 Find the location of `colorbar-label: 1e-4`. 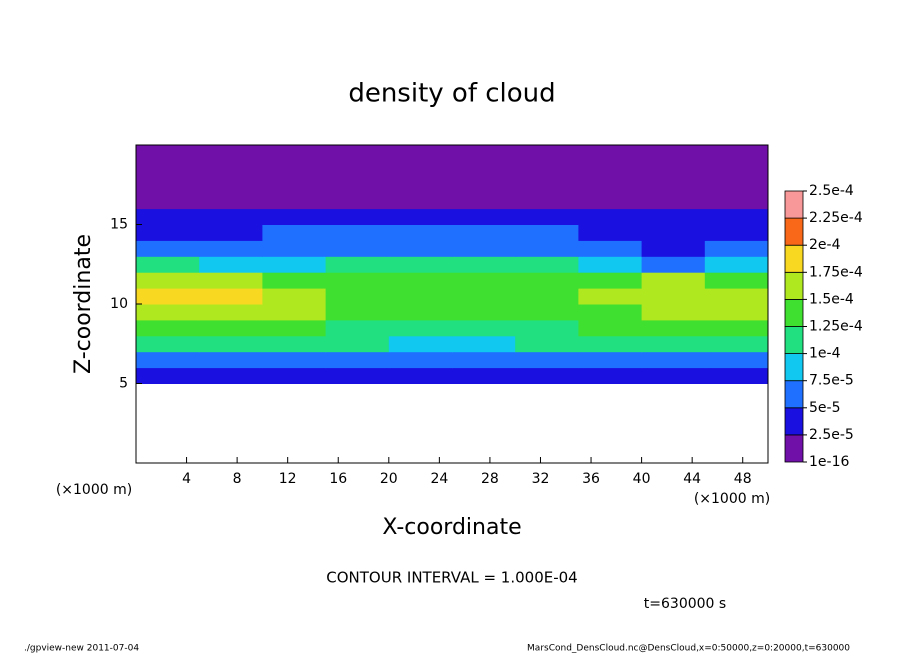

colorbar-label: 1e-4 is located at coordinates (825, 354).